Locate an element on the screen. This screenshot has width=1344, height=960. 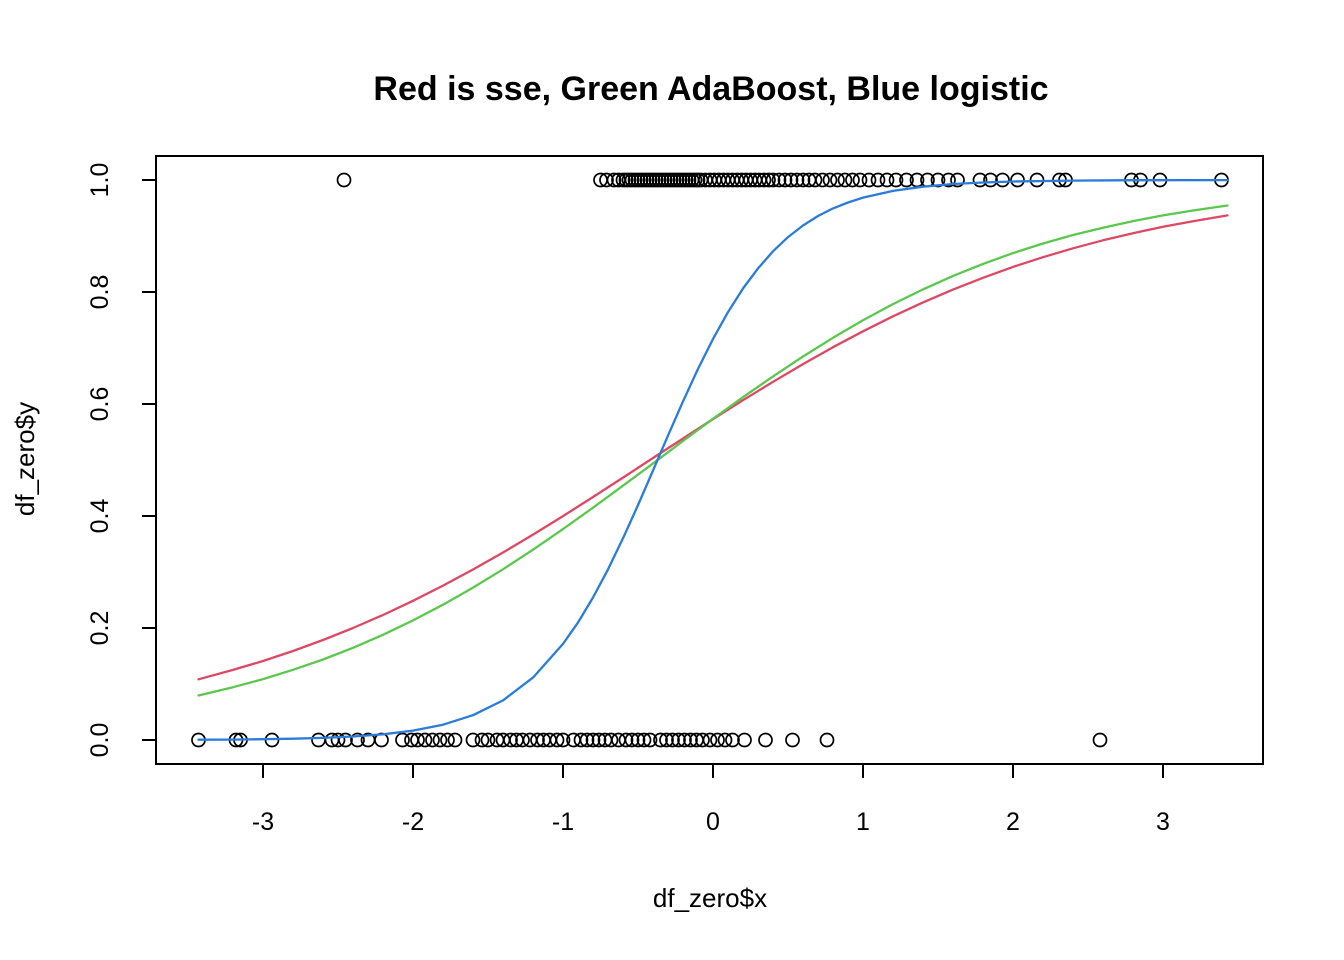
x-tick-label: 1 is located at coordinates (863, 822).